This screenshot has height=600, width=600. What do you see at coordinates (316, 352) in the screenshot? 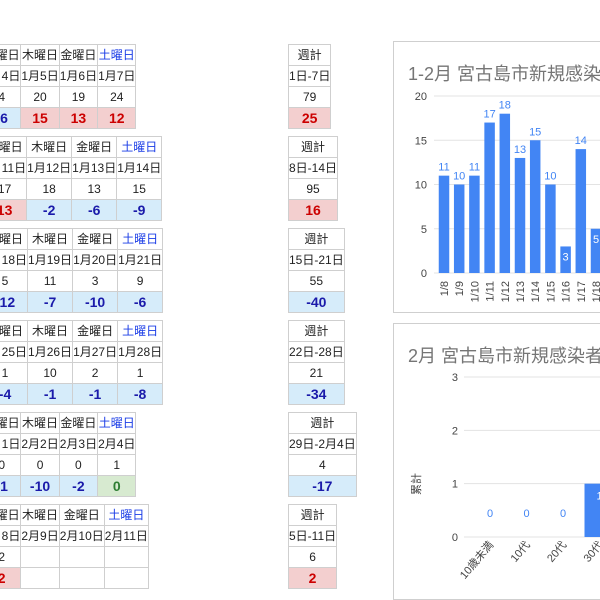
I see `range-cell: 22日-28日` at bounding box center [316, 352].